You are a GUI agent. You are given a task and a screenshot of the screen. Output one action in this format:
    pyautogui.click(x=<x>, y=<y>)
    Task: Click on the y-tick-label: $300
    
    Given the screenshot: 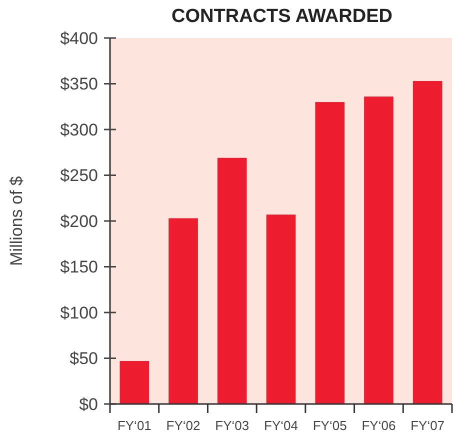 What is the action you would take?
    pyautogui.click(x=79, y=130)
    